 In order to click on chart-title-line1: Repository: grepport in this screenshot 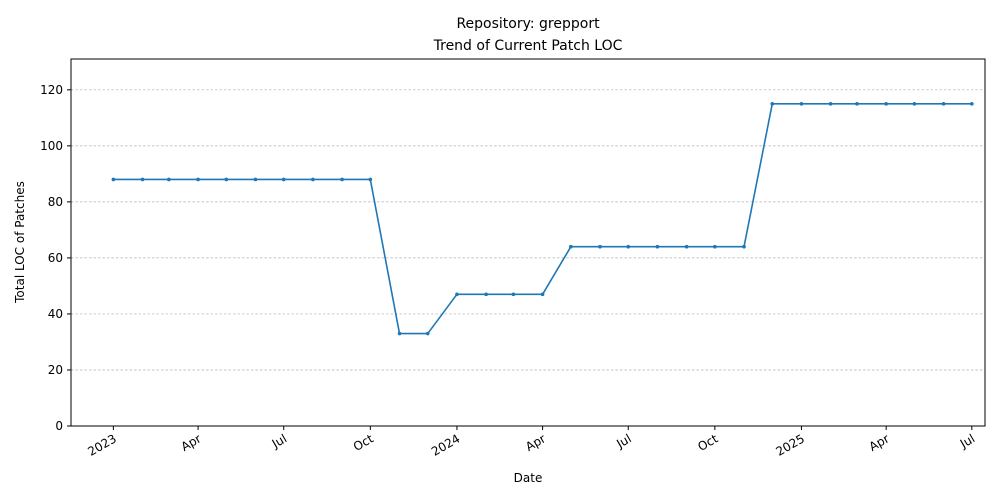, I will do `click(528, 24)`.